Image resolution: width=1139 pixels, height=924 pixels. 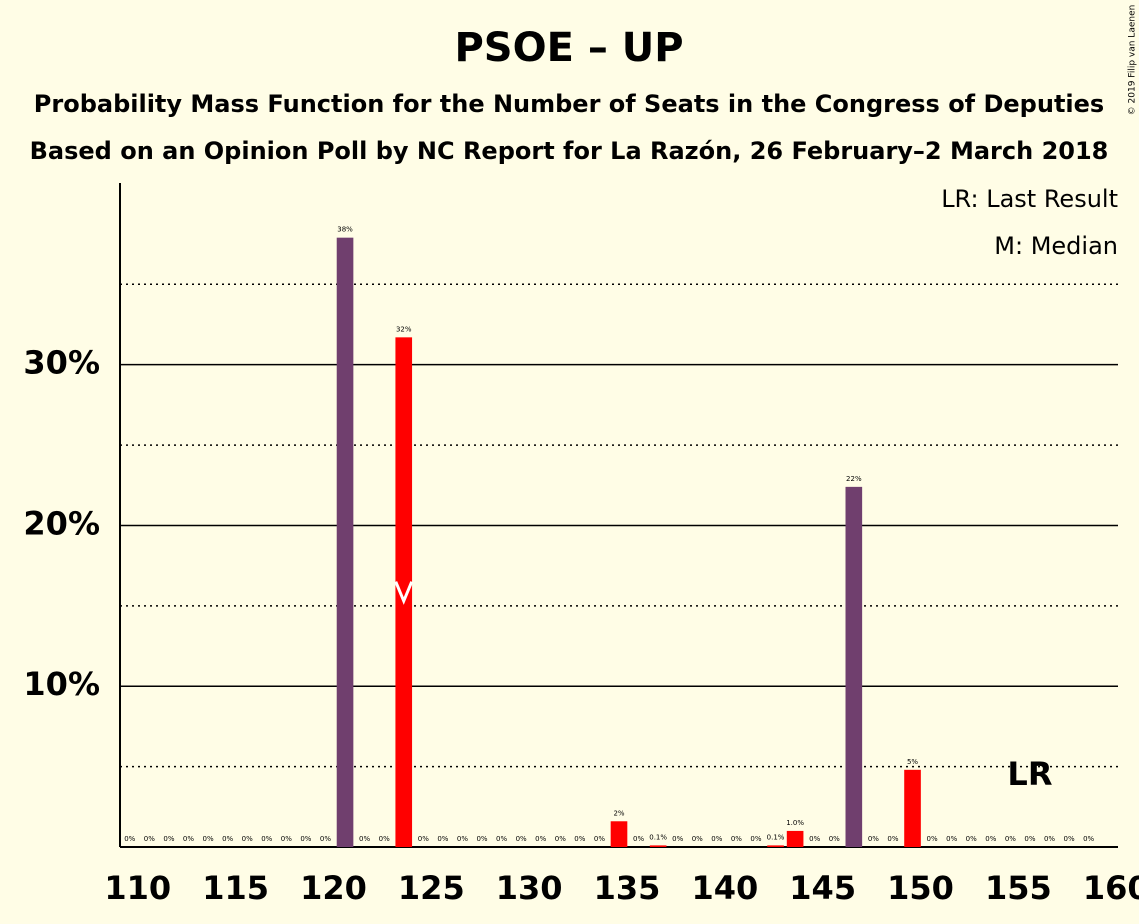 What do you see at coordinates (529, 888) in the screenshot?
I see `x-tick-label: 130` at bounding box center [529, 888].